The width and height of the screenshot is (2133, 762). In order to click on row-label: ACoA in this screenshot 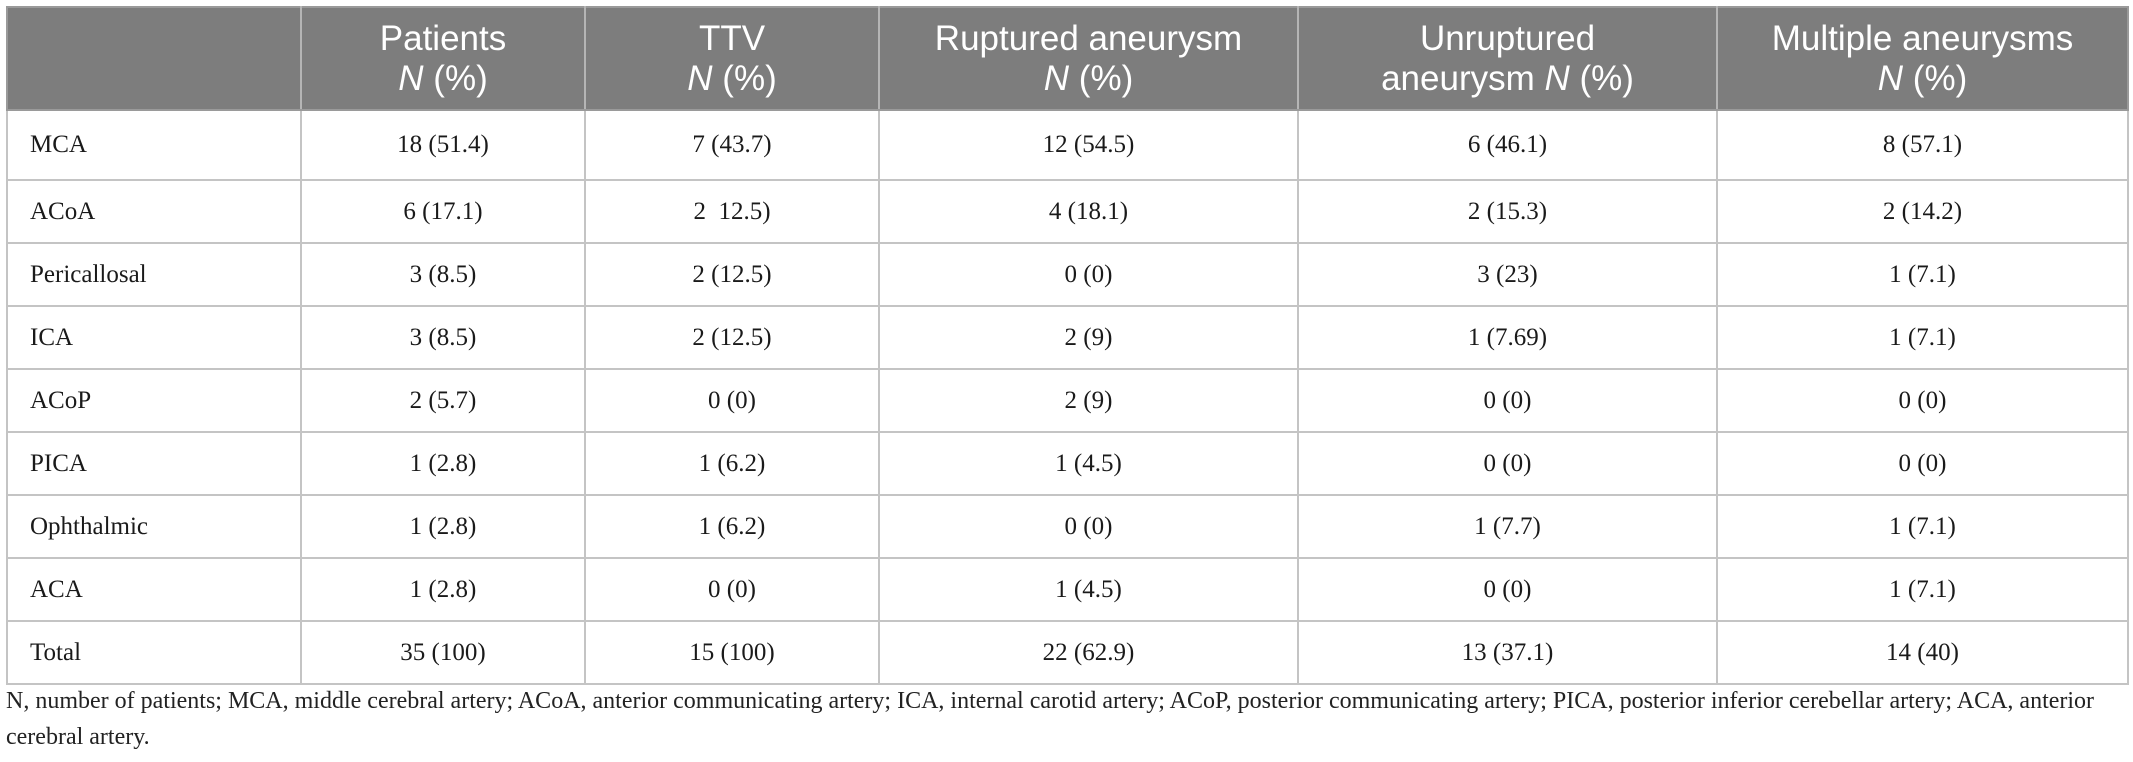, I will do `click(154, 211)`.